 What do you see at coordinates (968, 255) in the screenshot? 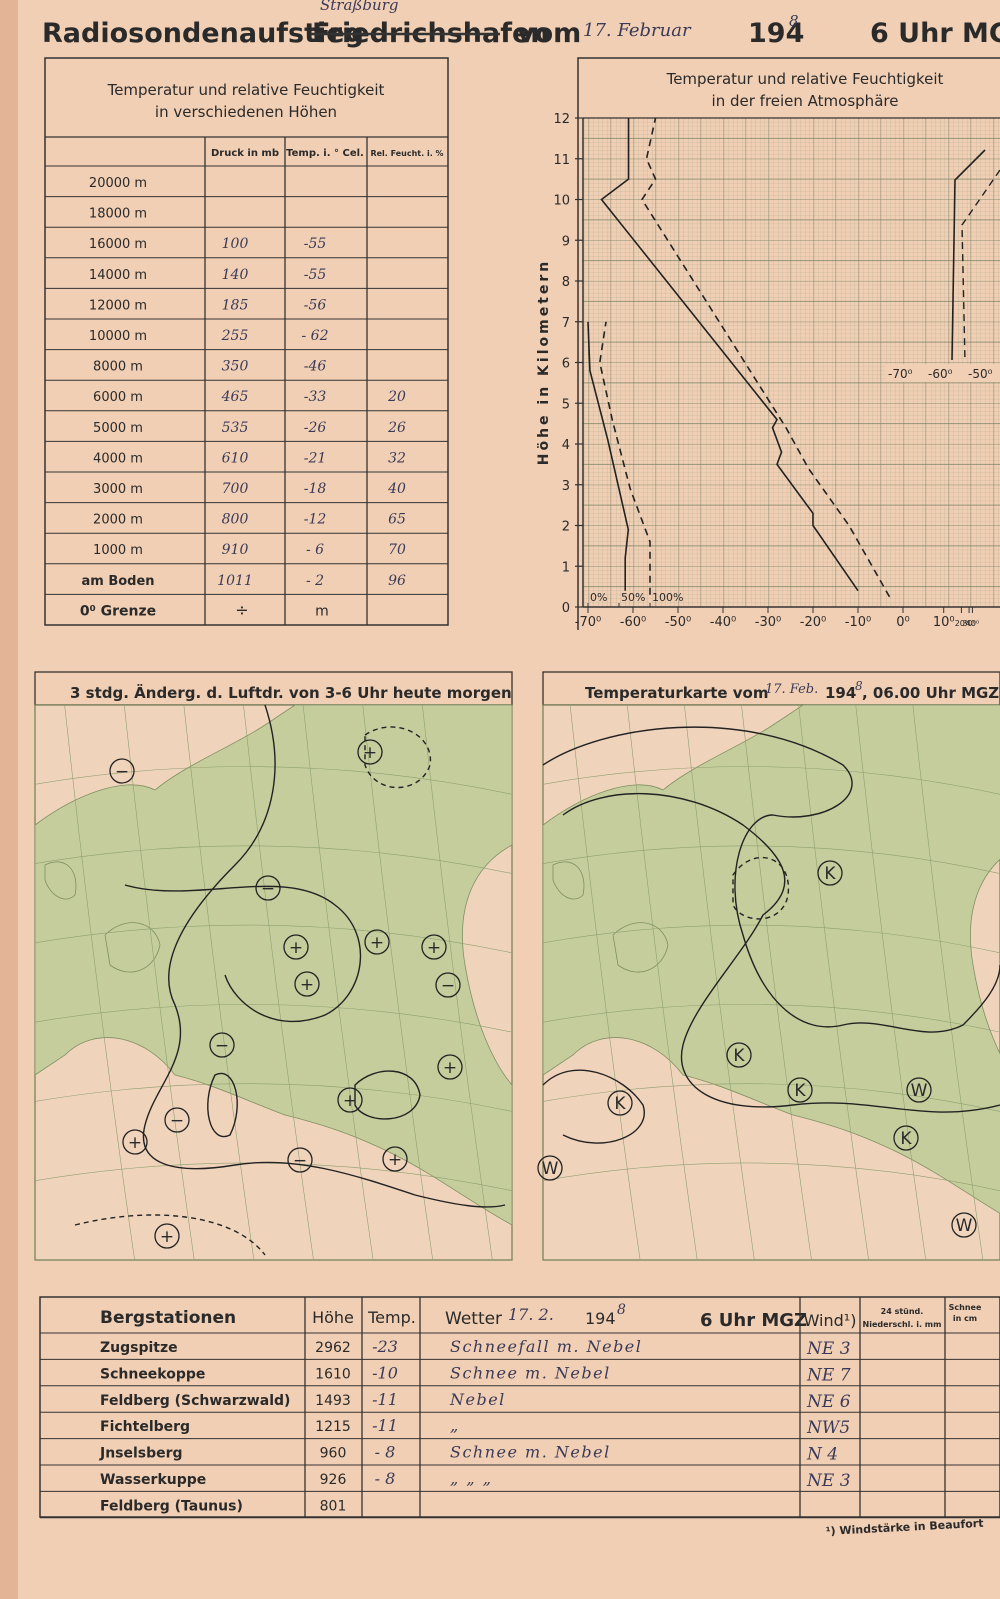
I see `inset-line` at bounding box center [968, 255].